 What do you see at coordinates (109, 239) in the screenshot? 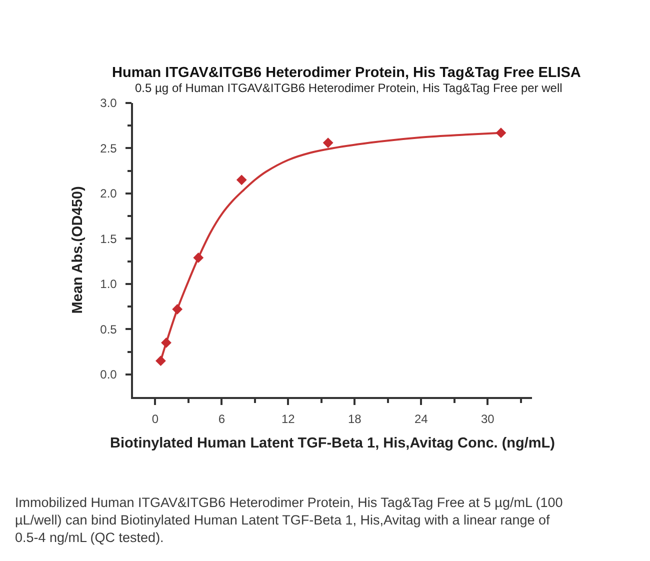
I see `y-tick-label: 1.5` at bounding box center [109, 239].